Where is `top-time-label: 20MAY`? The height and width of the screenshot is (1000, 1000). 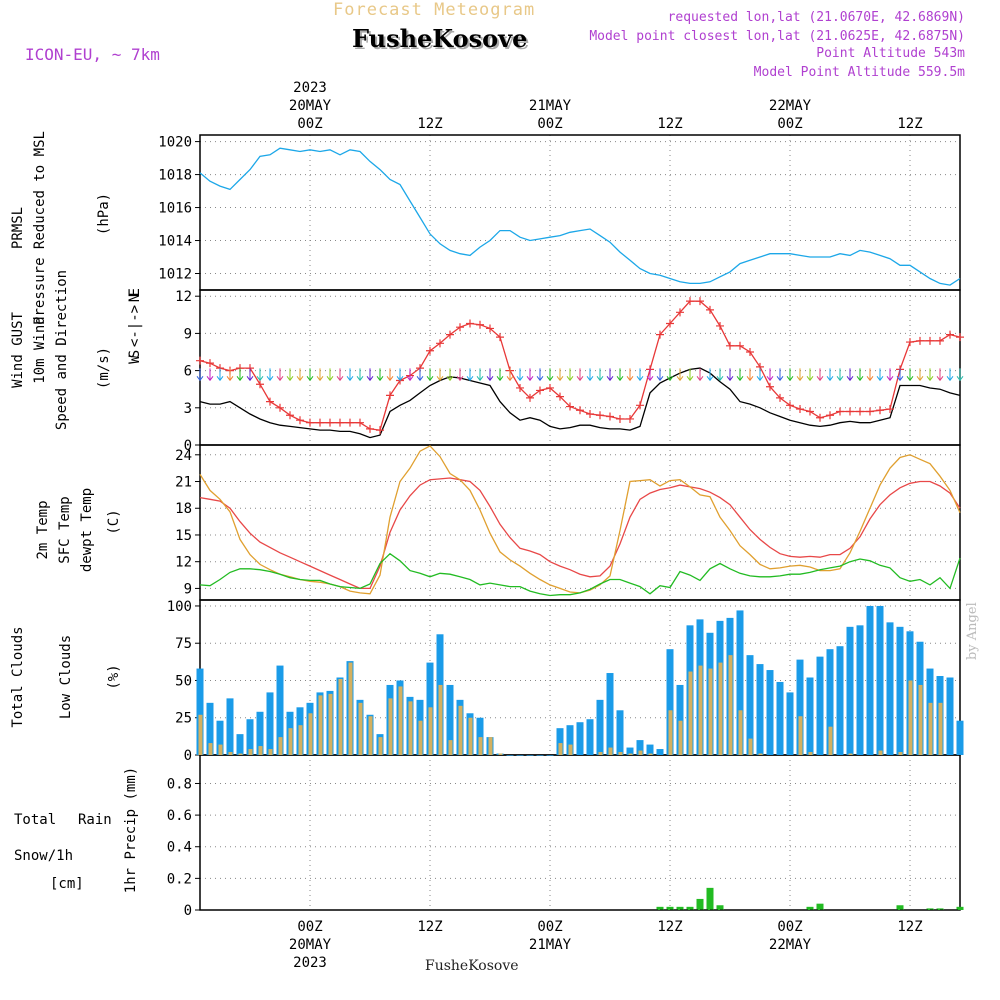
top-time-label: 20MAY is located at coordinates (310, 106).